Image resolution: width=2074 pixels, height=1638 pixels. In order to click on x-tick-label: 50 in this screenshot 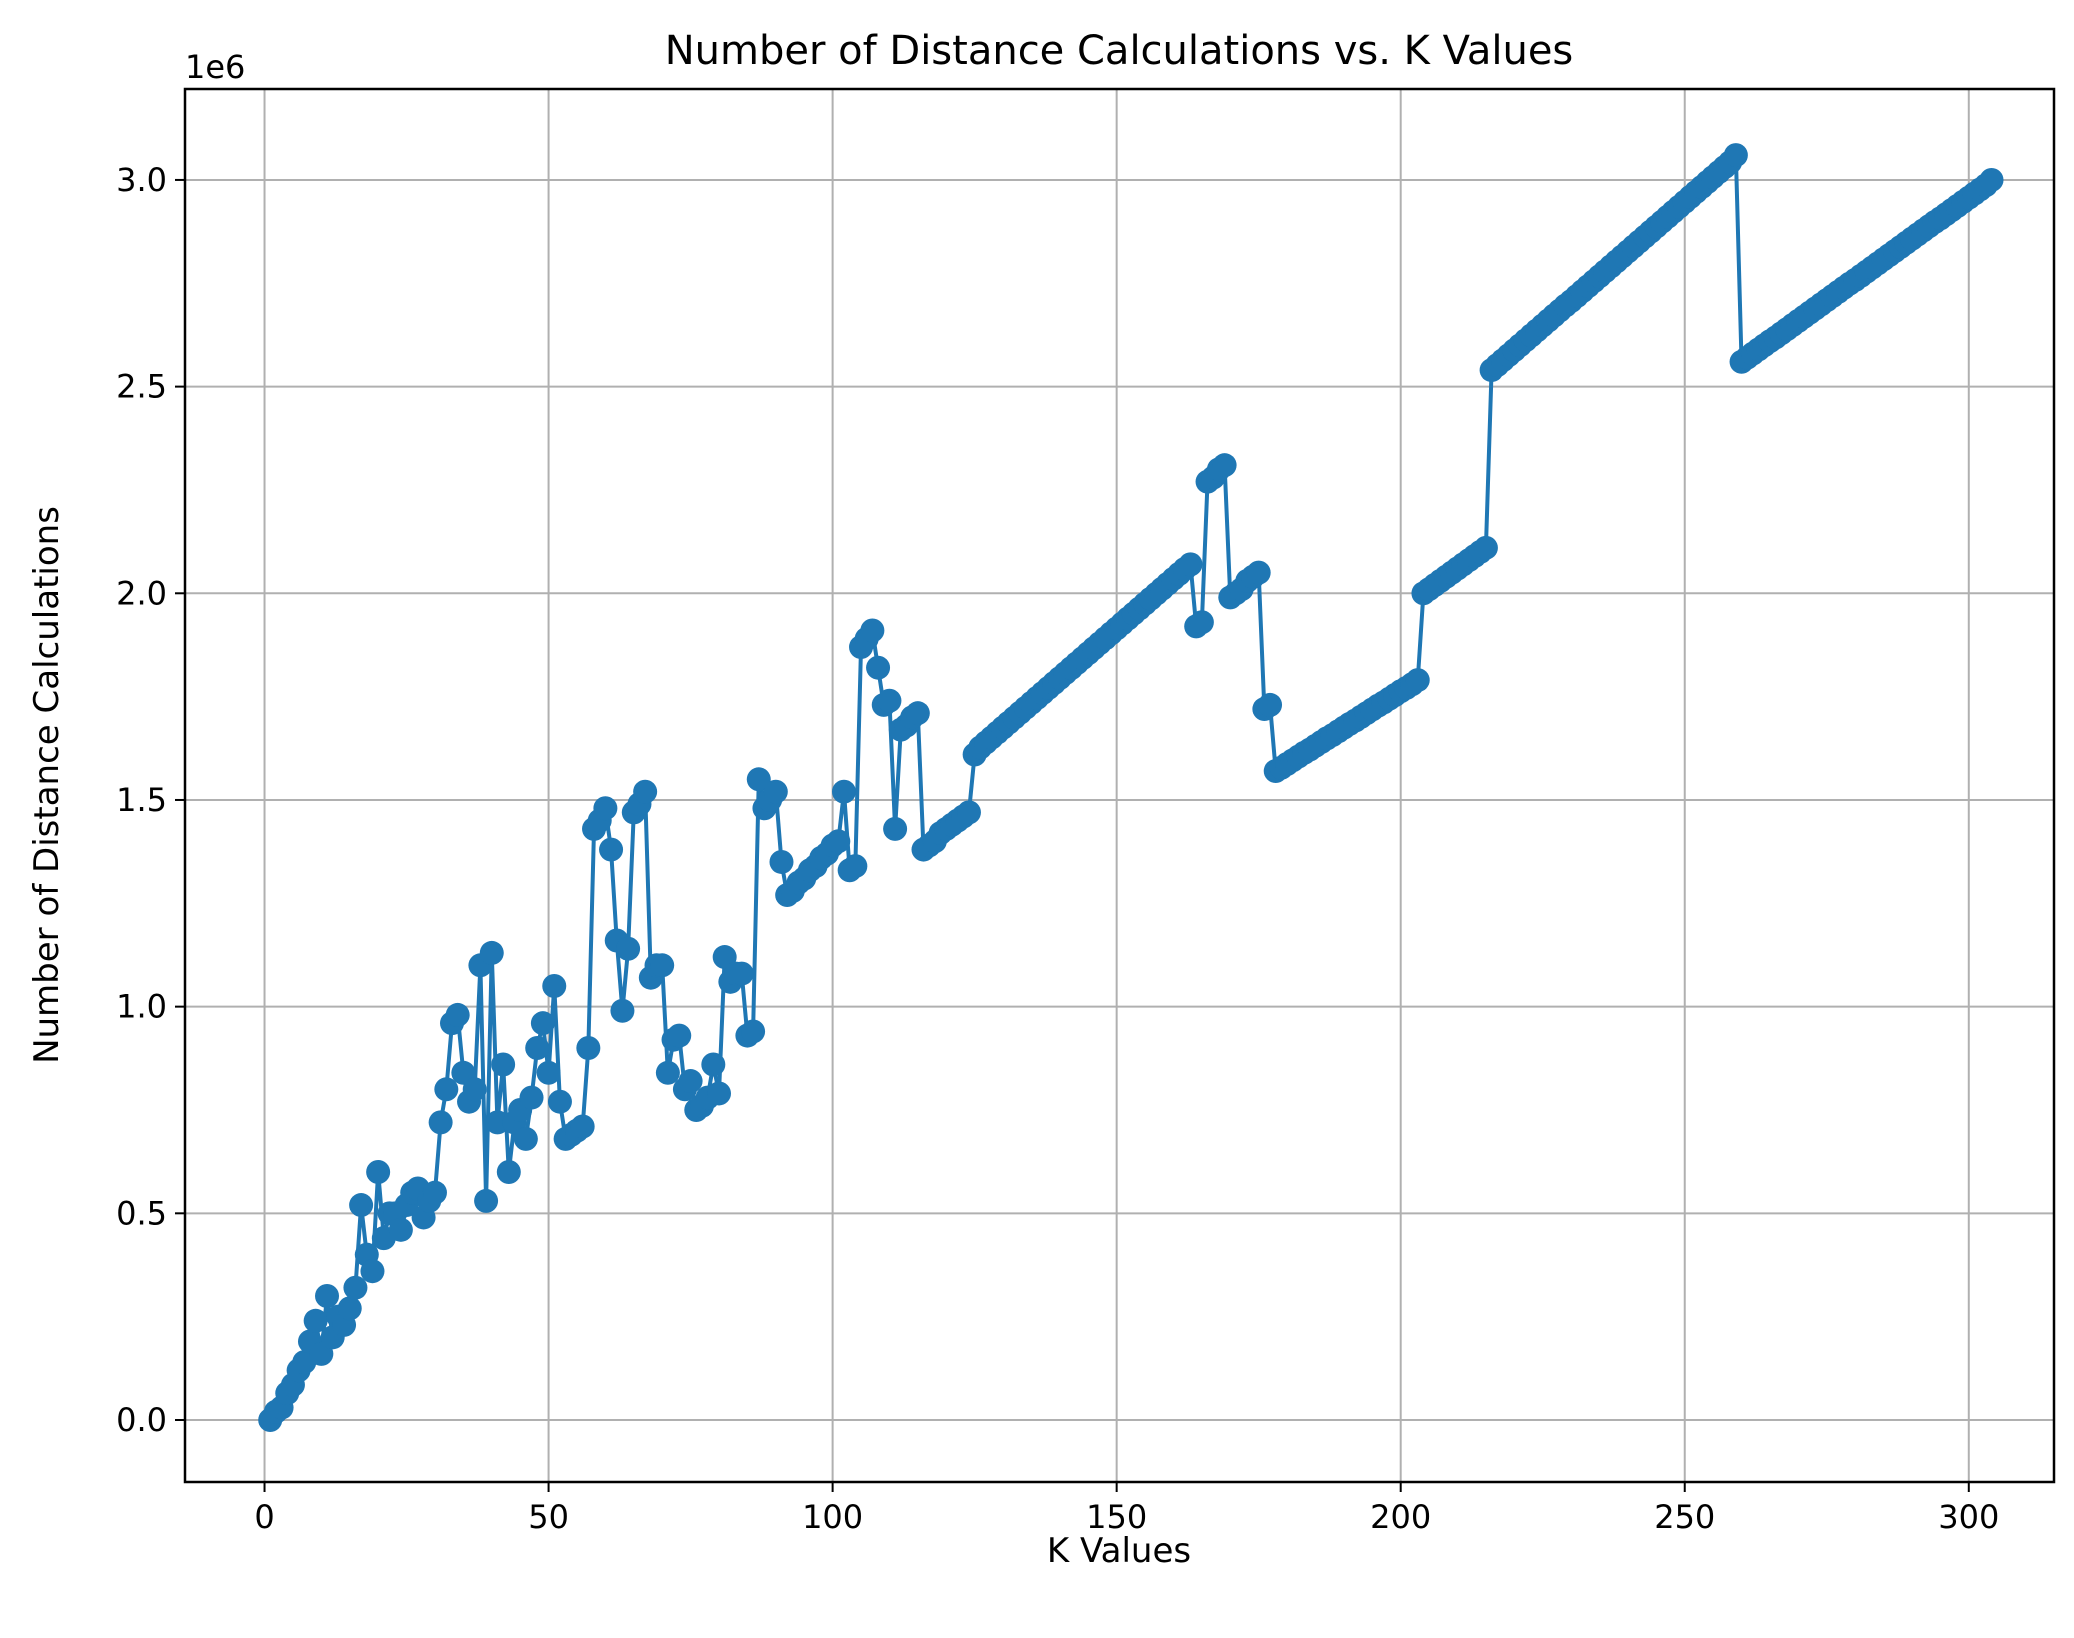, I will do `click(548, 1517)`.